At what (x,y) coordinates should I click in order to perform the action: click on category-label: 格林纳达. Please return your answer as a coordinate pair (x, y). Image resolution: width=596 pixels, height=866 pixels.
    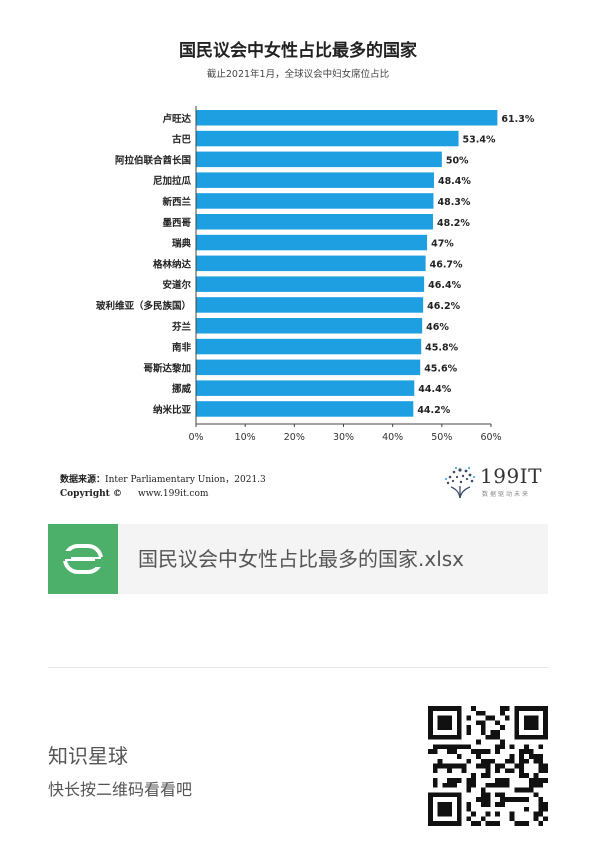
    Looking at the image, I should click on (172, 264).